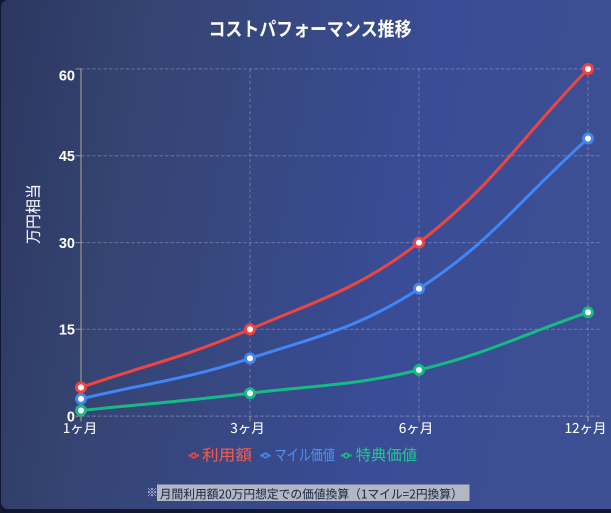 The width and height of the screenshot is (611, 513). I want to click on svg-text: 利用額, so click(227, 455).